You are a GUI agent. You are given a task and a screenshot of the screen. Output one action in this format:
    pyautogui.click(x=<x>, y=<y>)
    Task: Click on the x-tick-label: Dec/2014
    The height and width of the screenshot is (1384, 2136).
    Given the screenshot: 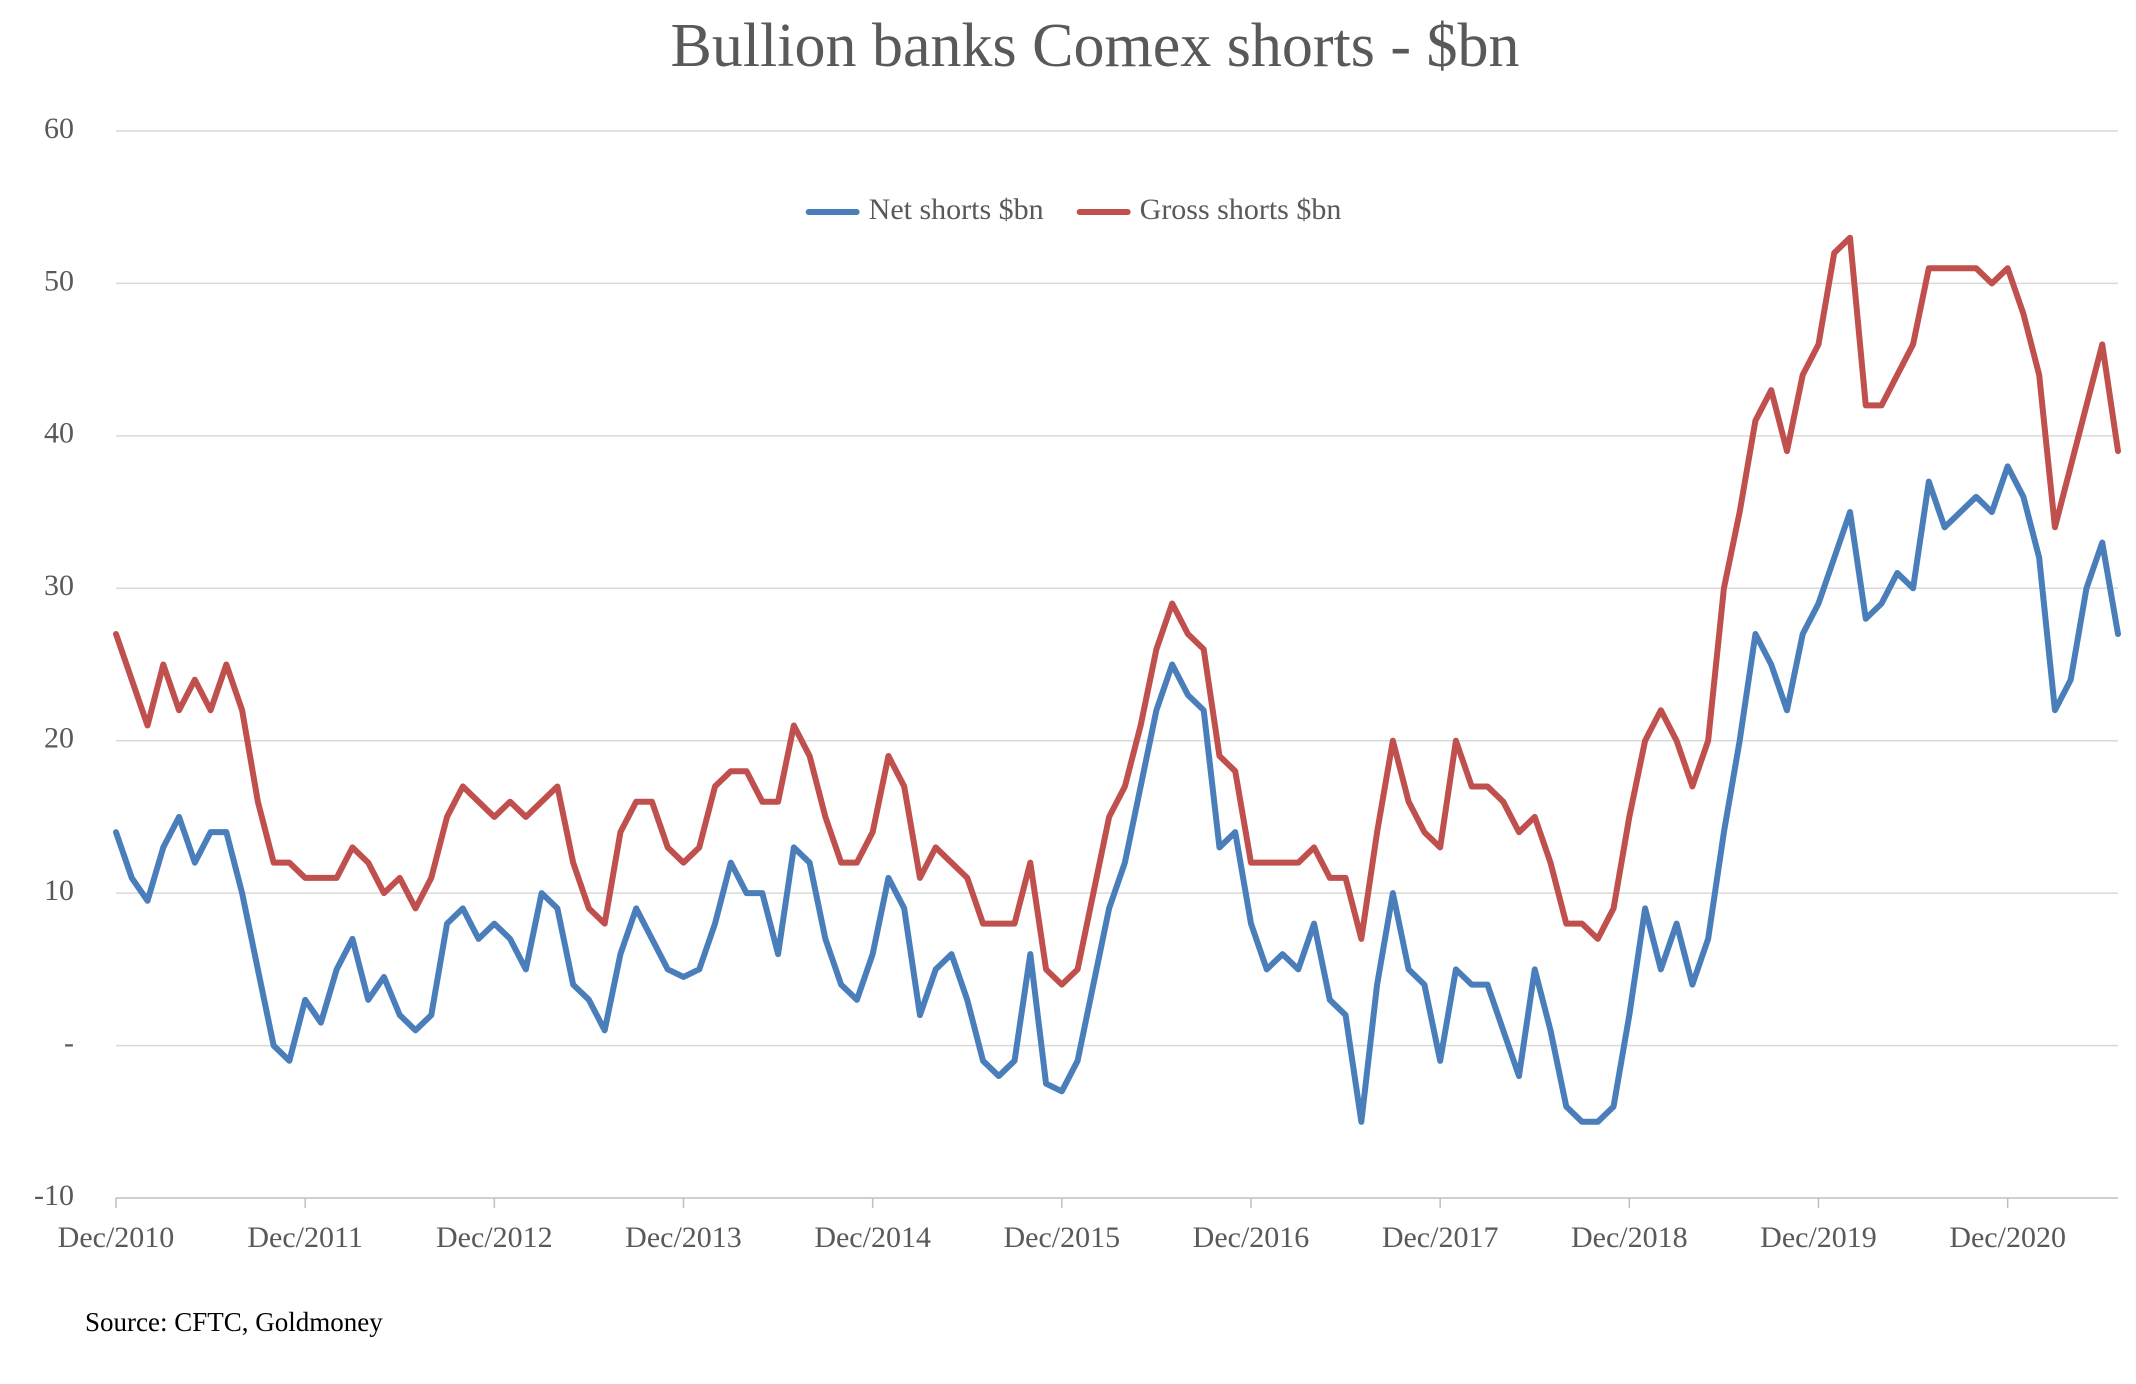 What is the action you would take?
    pyautogui.click(x=872, y=1237)
    